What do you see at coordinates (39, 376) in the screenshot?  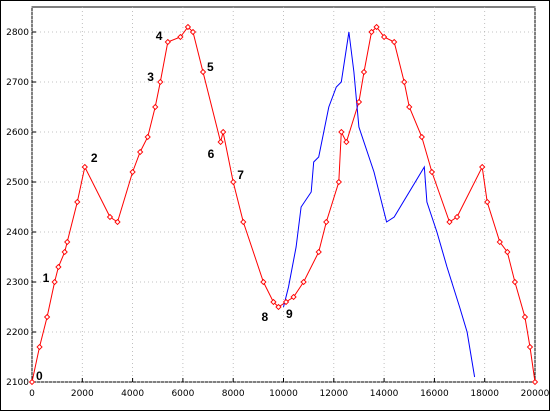 I see `point-label: 0` at bounding box center [39, 376].